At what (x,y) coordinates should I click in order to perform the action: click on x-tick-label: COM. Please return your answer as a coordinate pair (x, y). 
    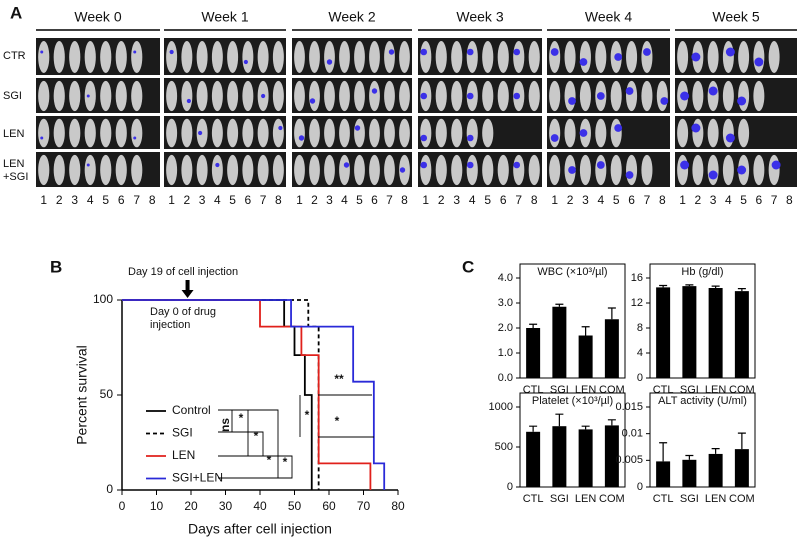
    Looking at the image, I should click on (612, 499).